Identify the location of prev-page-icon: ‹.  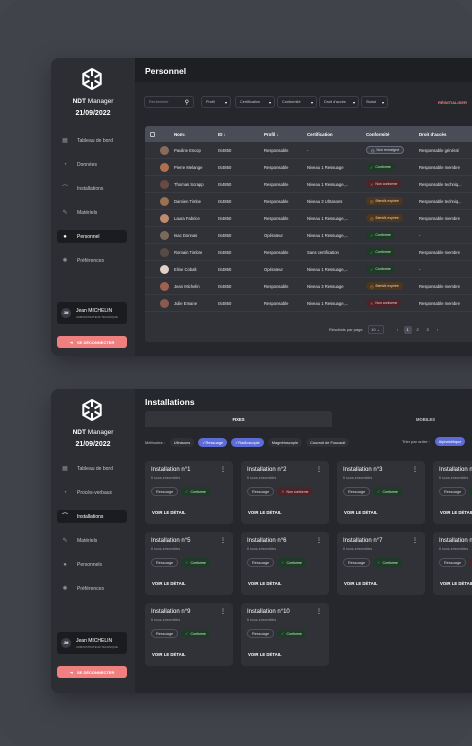
(397, 329).